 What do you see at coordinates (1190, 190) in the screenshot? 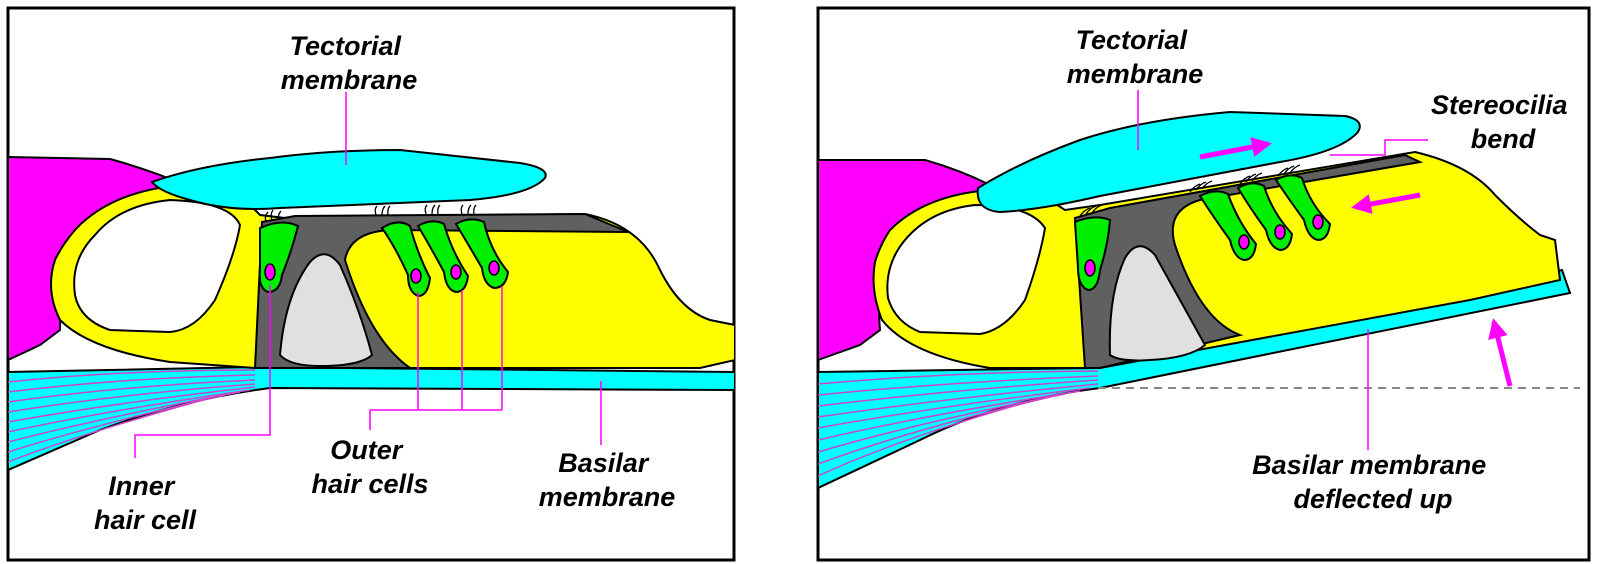
I see `stereocilia-bent` at bounding box center [1190, 190].